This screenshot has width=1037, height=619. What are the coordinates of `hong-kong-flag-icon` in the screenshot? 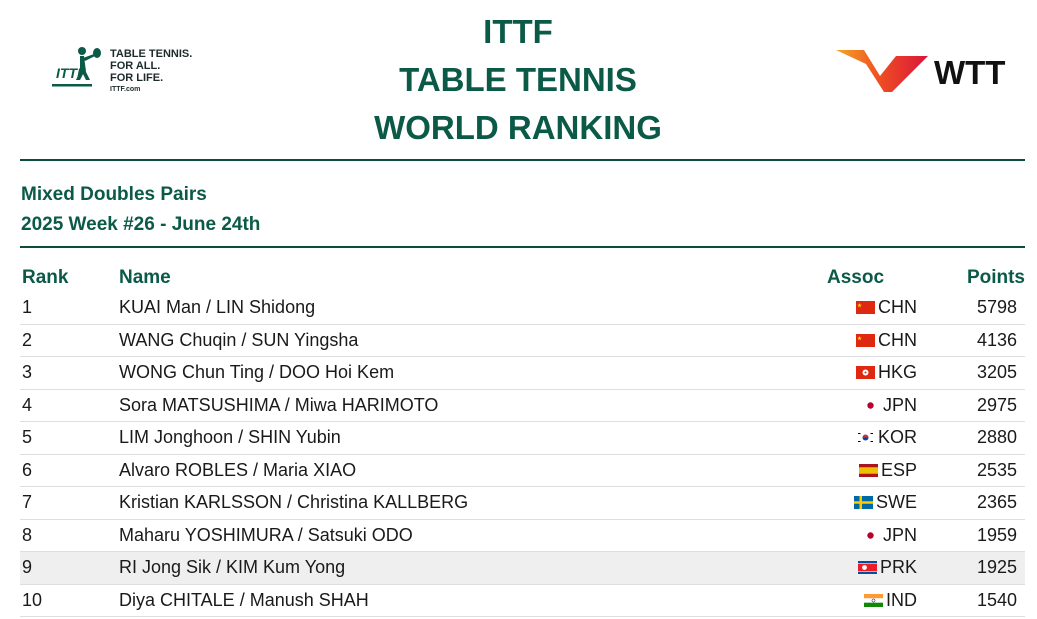 It's located at (865, 371).